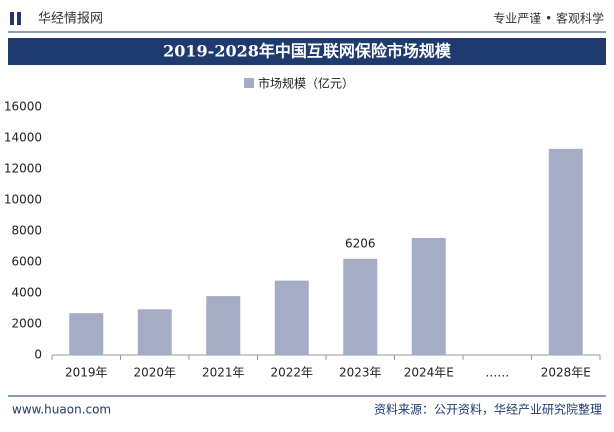 This screenshot has width=614, height=432. What do you see at coordinates (306, 83) in the screenshot?
I see `legend-label: 市场规模（亿元）` at bounding box center [306, 83].